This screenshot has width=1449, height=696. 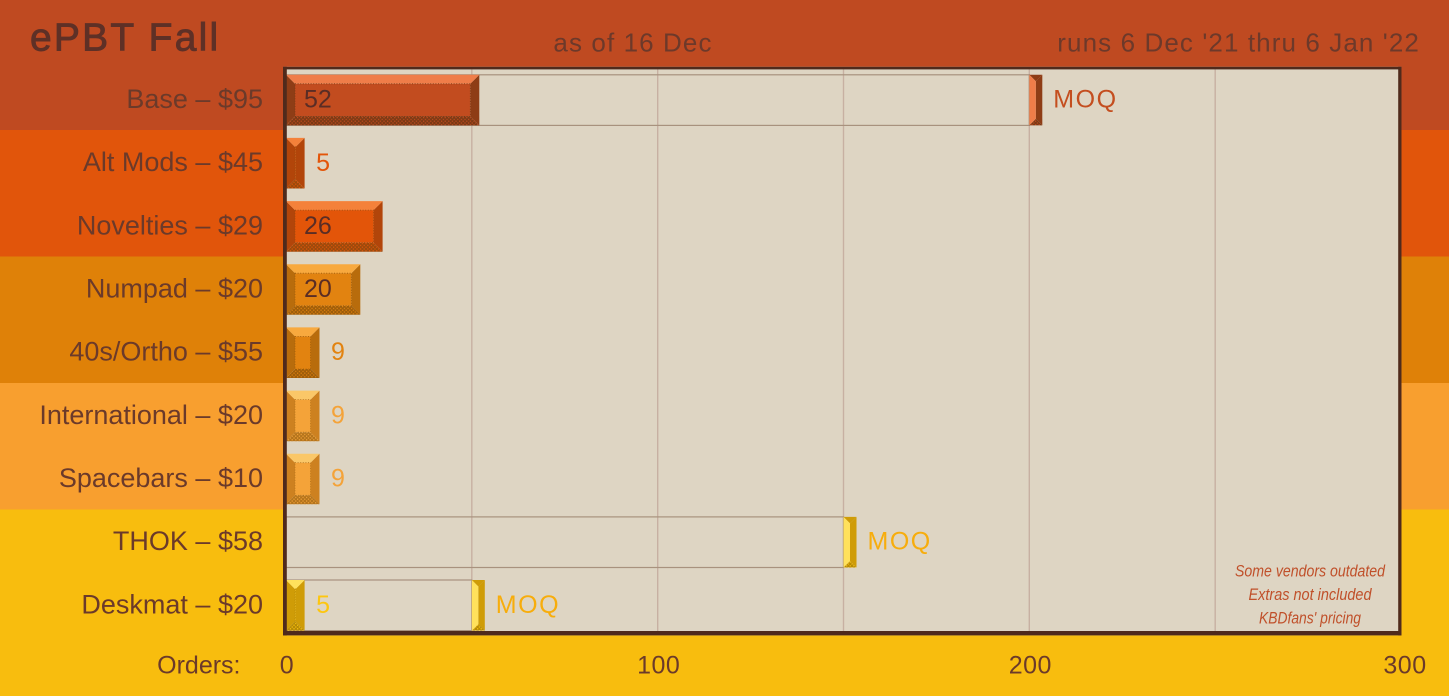 I want to click on svg-text: Novelties – $29, so click(x=170, y=225).